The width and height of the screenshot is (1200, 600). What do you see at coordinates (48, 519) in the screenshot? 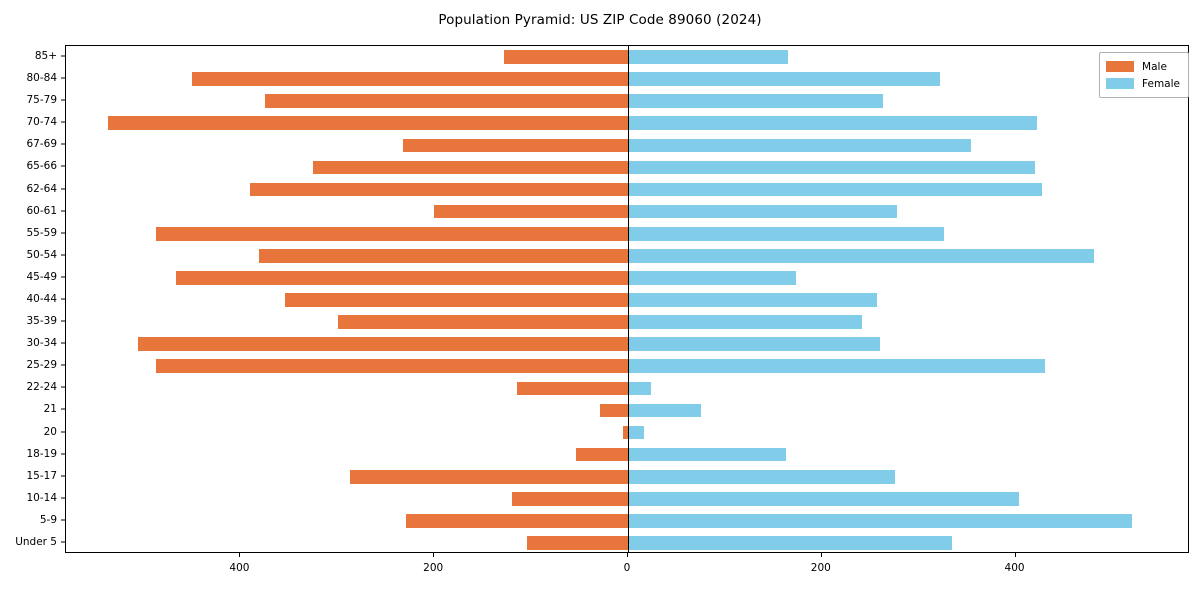
I see `y-tick-label: 5-9` at bounding box center [48, 519].